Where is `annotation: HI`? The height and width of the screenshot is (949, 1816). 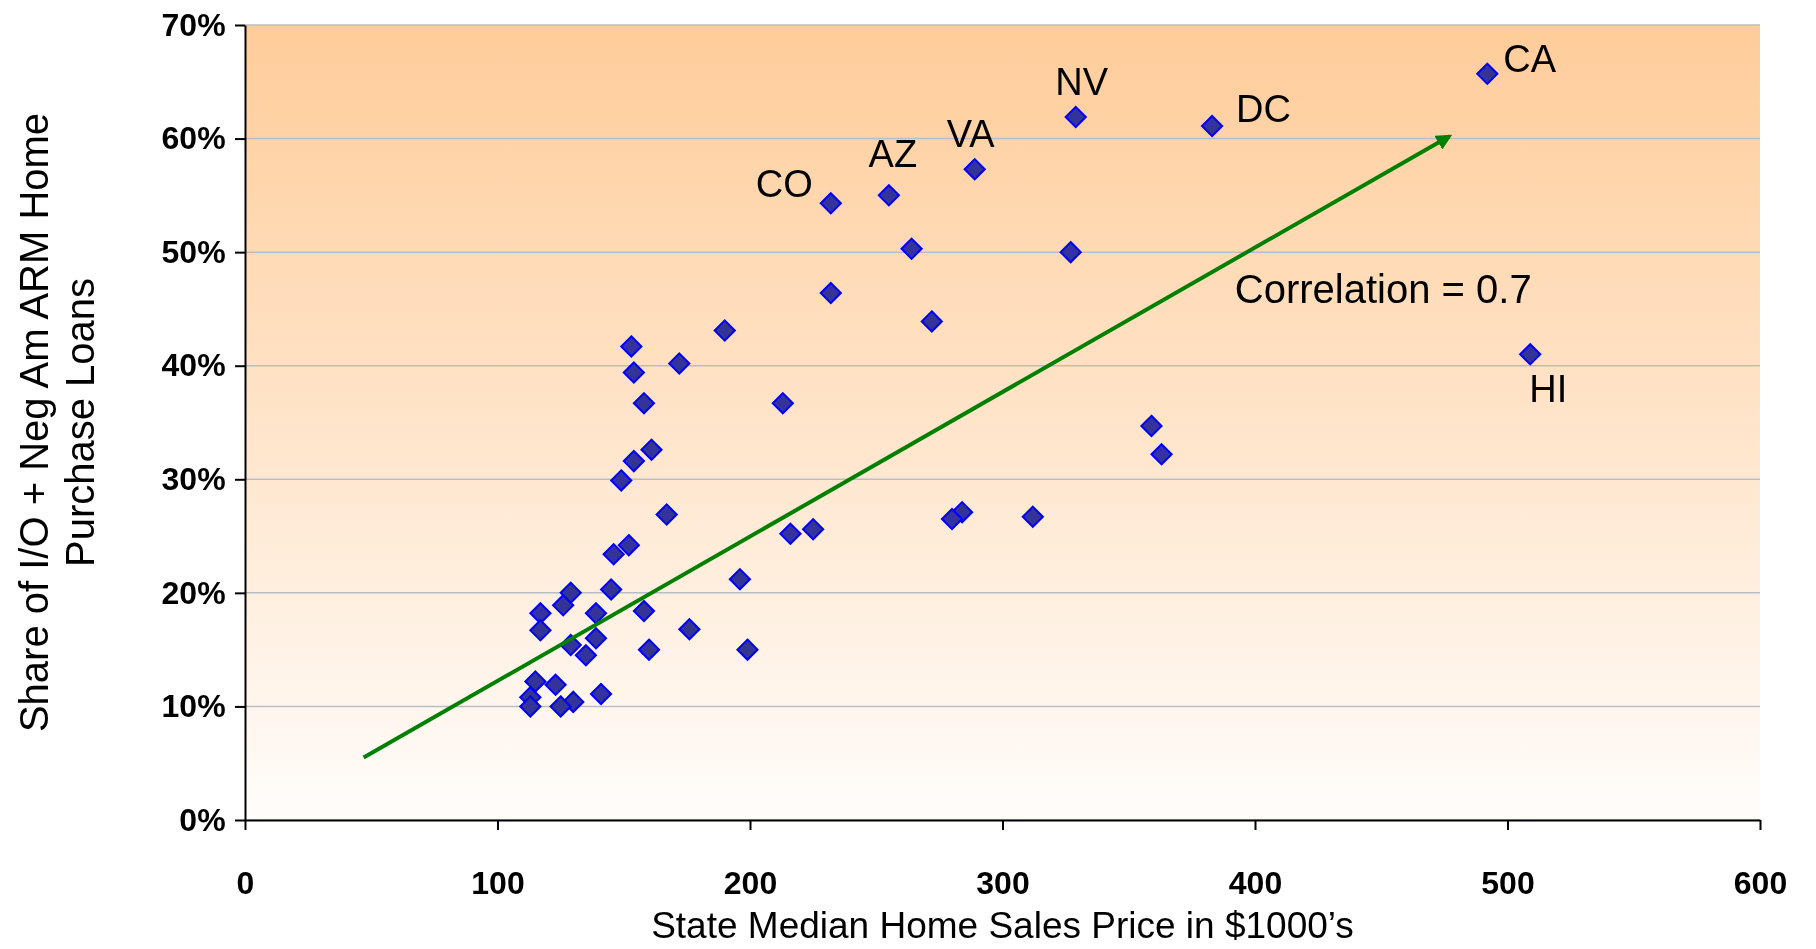 annotation: HI is located at coordinates (1548, 389).